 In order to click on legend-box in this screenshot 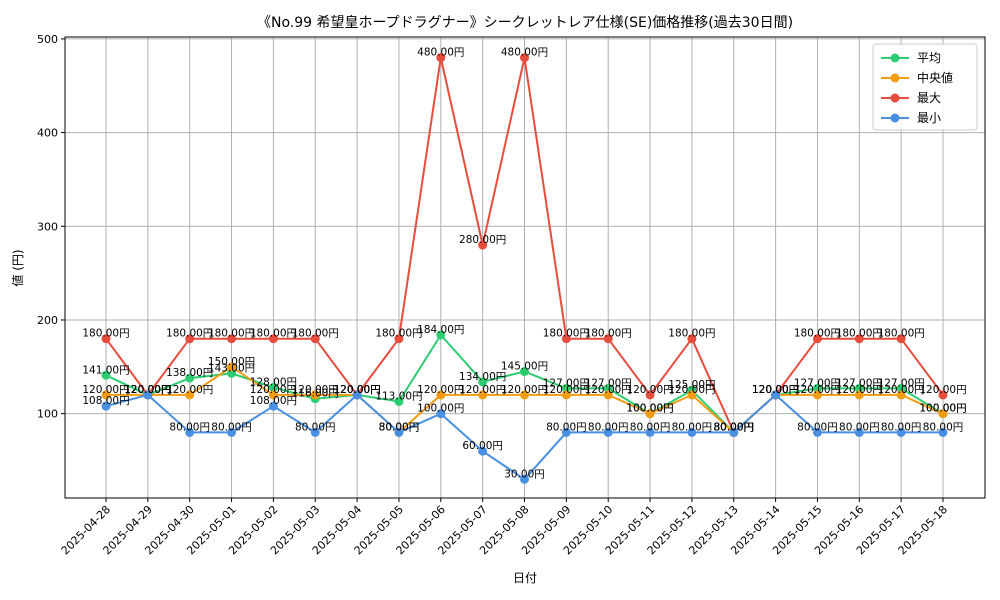, I will do `click(925, 87)`.